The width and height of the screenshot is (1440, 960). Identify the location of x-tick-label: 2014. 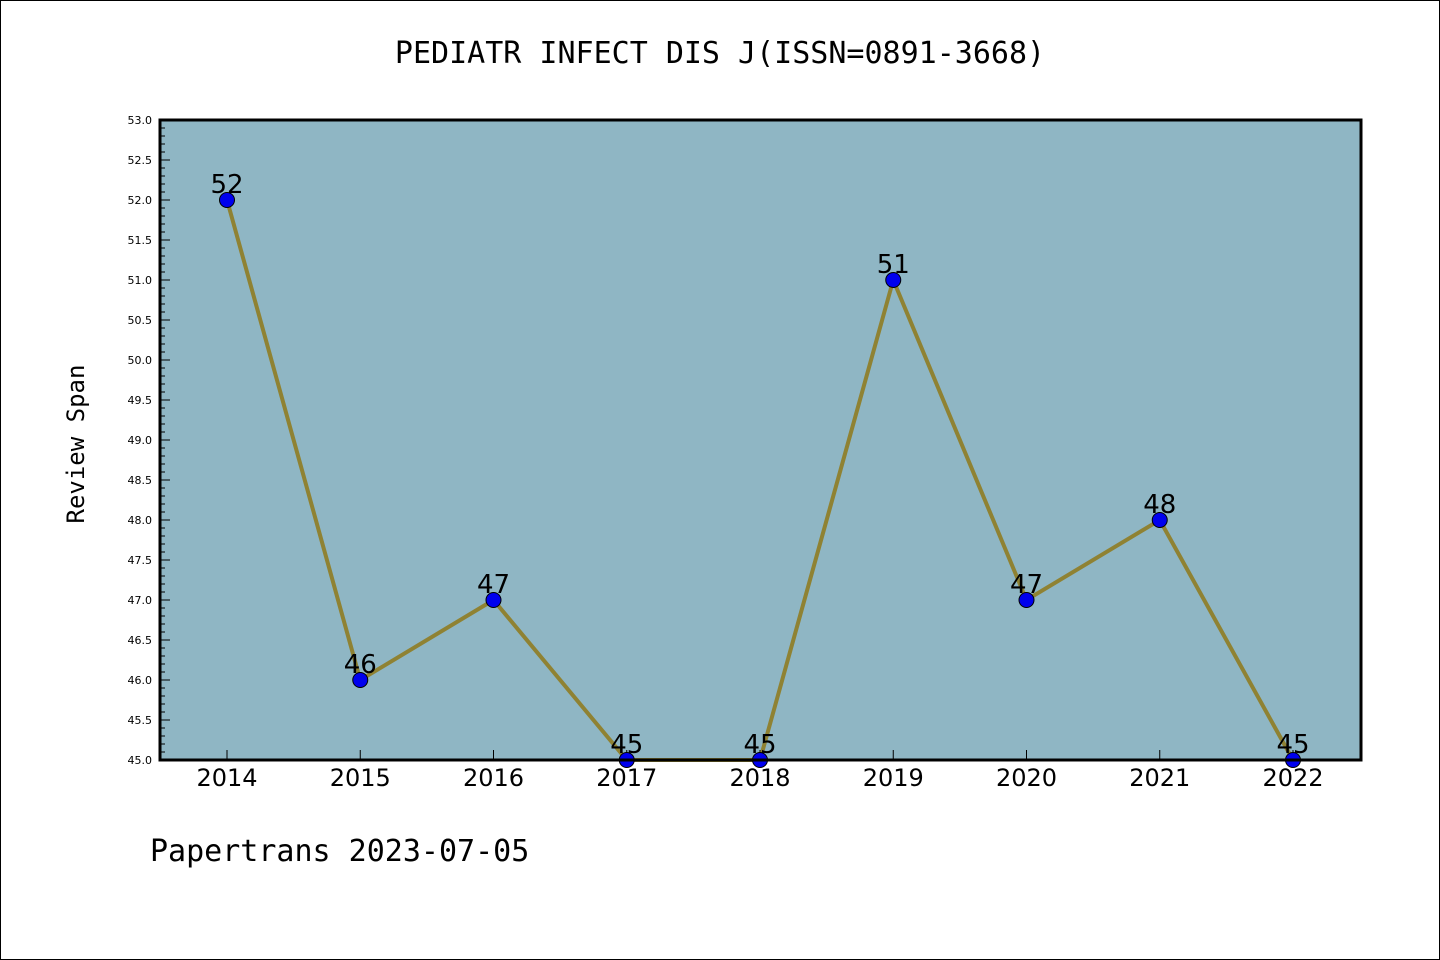
(226, 778).